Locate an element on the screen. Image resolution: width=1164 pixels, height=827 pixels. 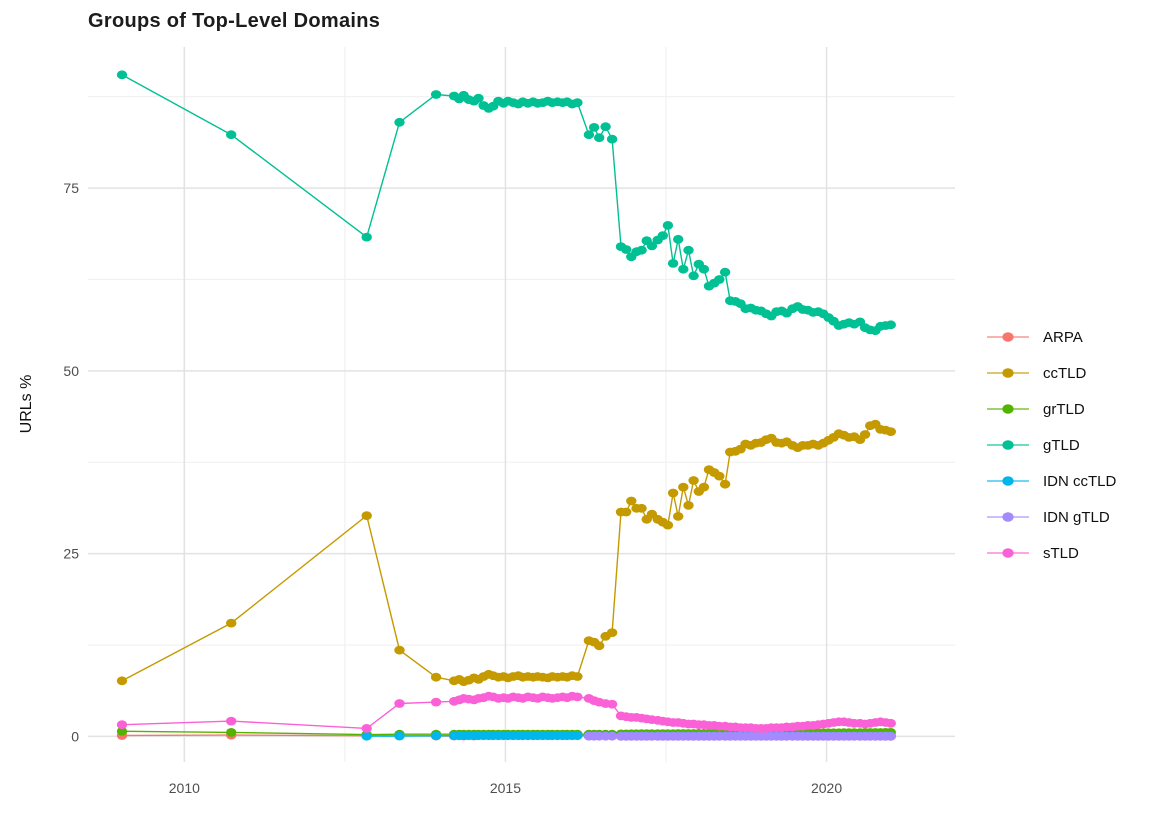
legend-key-point-cctld is located at coordinates (1008, 373).